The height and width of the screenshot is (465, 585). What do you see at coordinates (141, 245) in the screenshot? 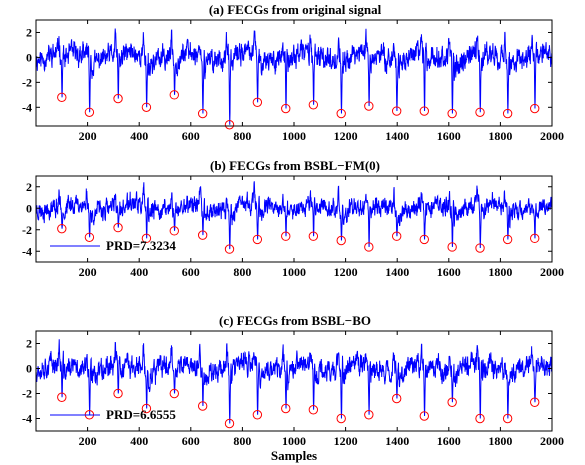
I see `legend-label: PRD=7.3234` at bounding box center [141, 245].